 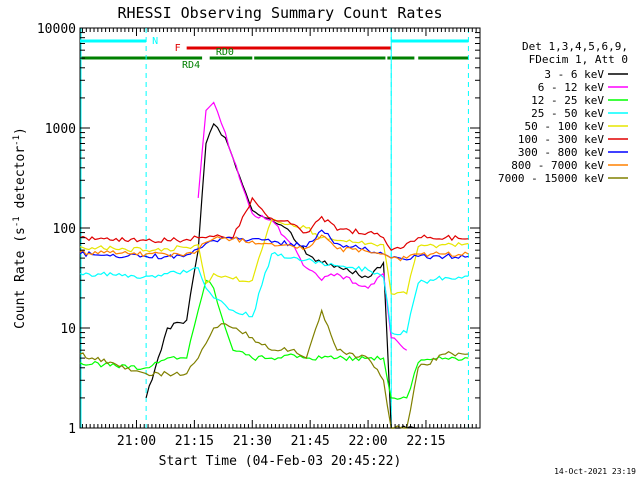 What do you see at coordinates (574, 74) in the screenshot?
I see `legend-label: 3 - 6 keV` at bounding box center [574, 74].